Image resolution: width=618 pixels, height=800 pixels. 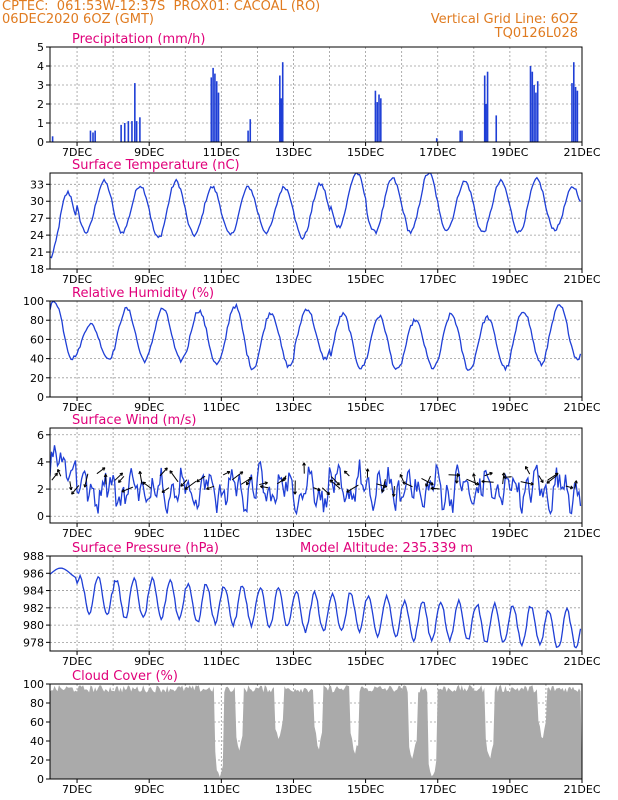 I want to click on y-tick-label: 980, so click(x=33, y=625).